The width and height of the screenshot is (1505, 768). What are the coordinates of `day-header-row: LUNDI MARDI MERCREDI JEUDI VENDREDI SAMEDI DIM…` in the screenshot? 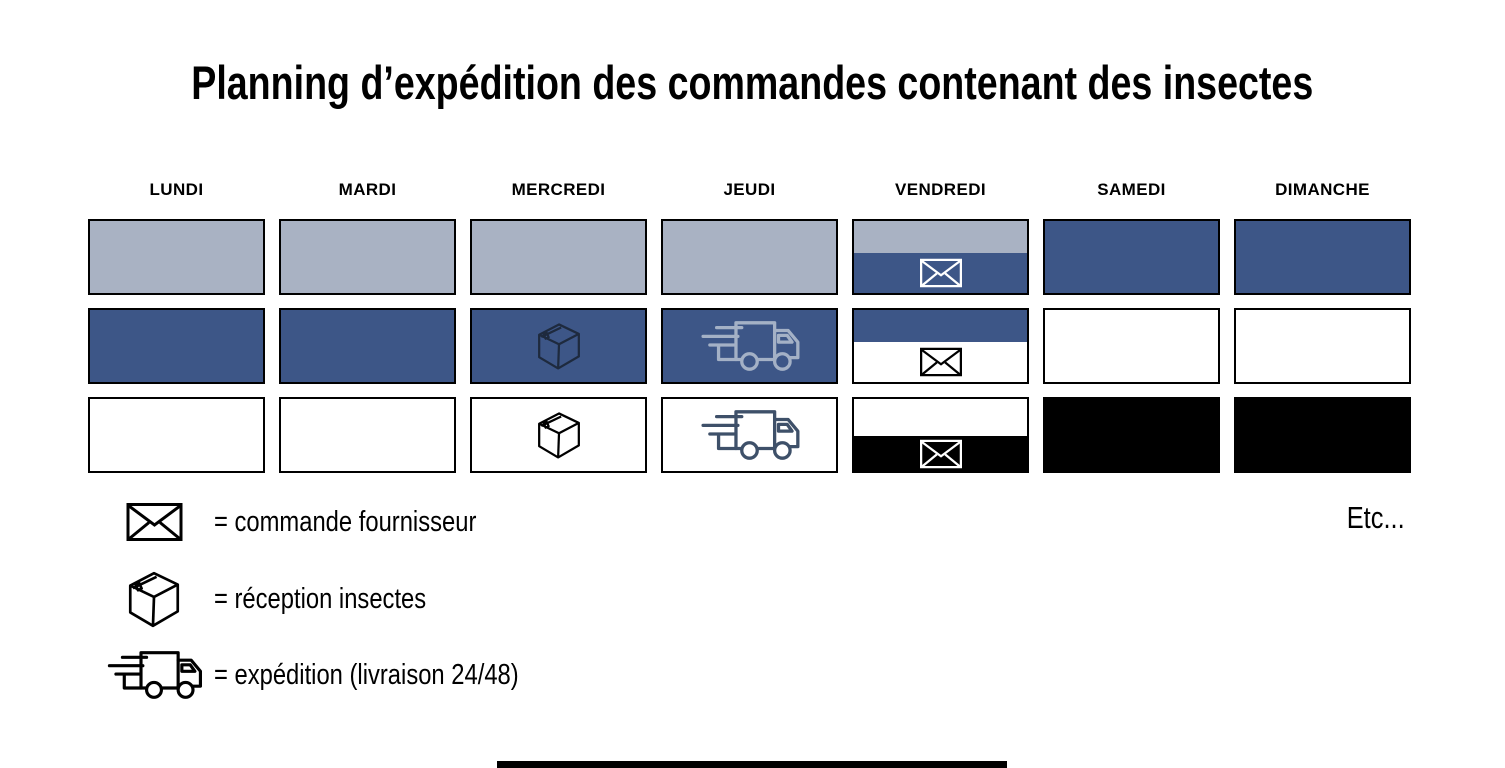 It's located at (749, 190).